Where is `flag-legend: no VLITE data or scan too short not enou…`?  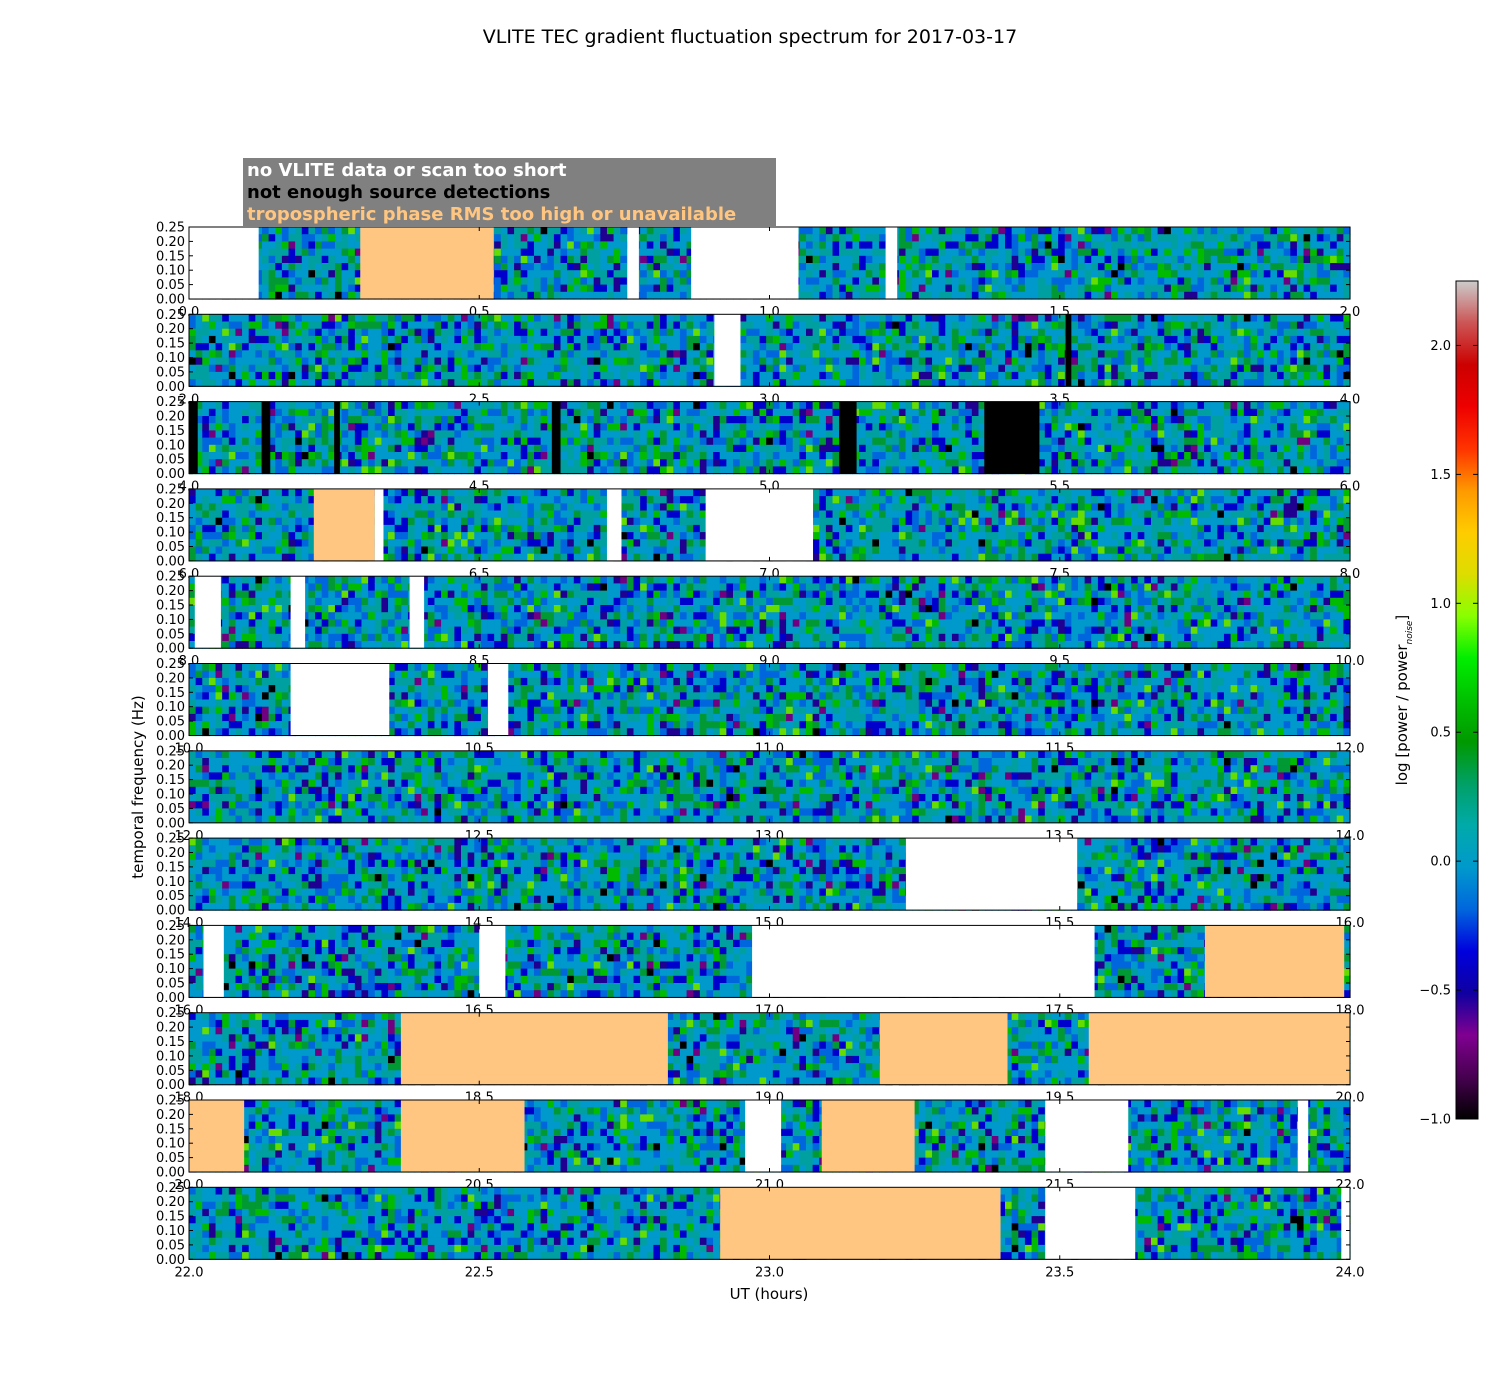 flag-legend: no VLITE data or scan too short not enou… is located at coordinates (509, 192).